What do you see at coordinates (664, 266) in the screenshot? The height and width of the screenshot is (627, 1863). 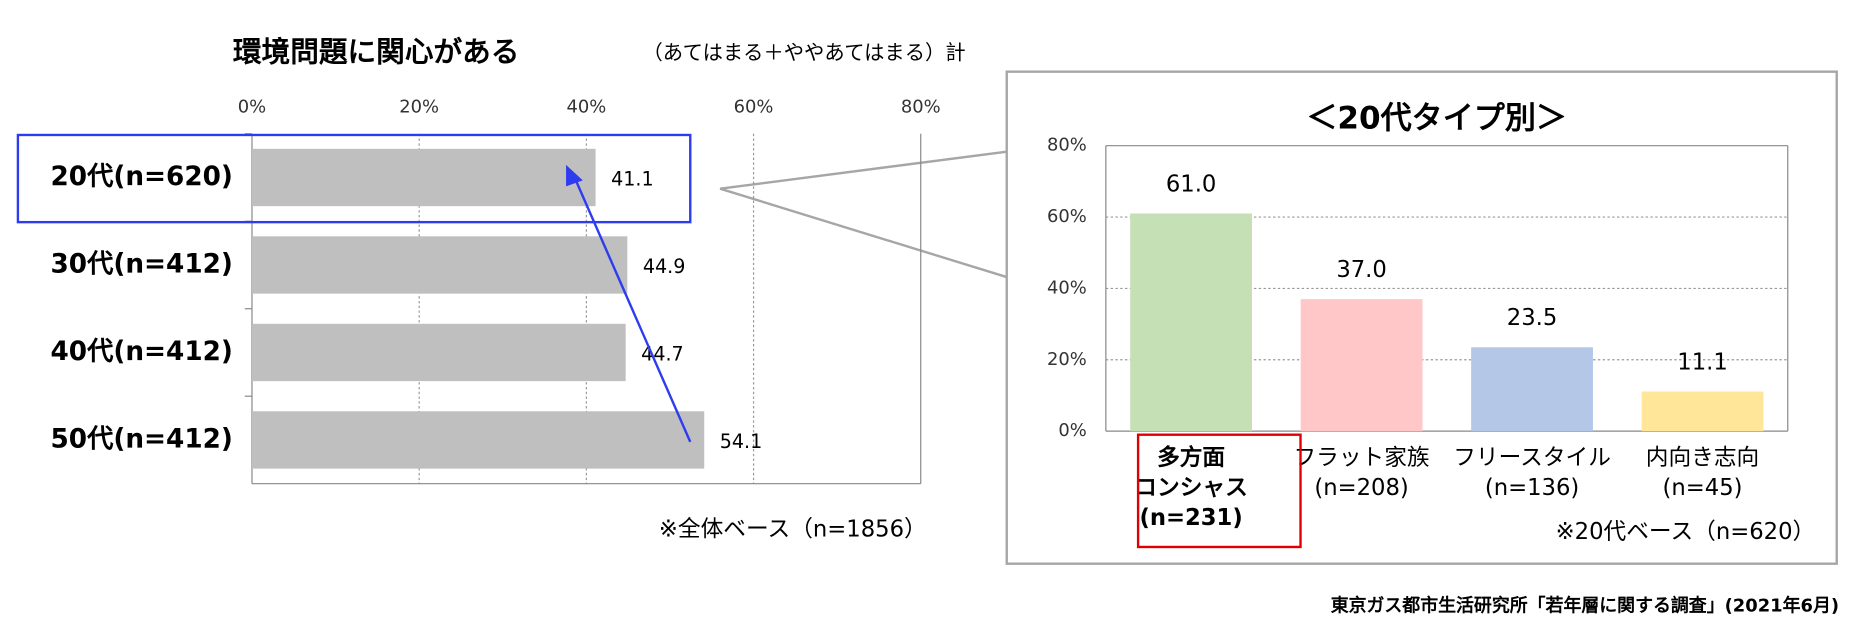 I see `data-label: 44.9` at bounding box center [664, 266].